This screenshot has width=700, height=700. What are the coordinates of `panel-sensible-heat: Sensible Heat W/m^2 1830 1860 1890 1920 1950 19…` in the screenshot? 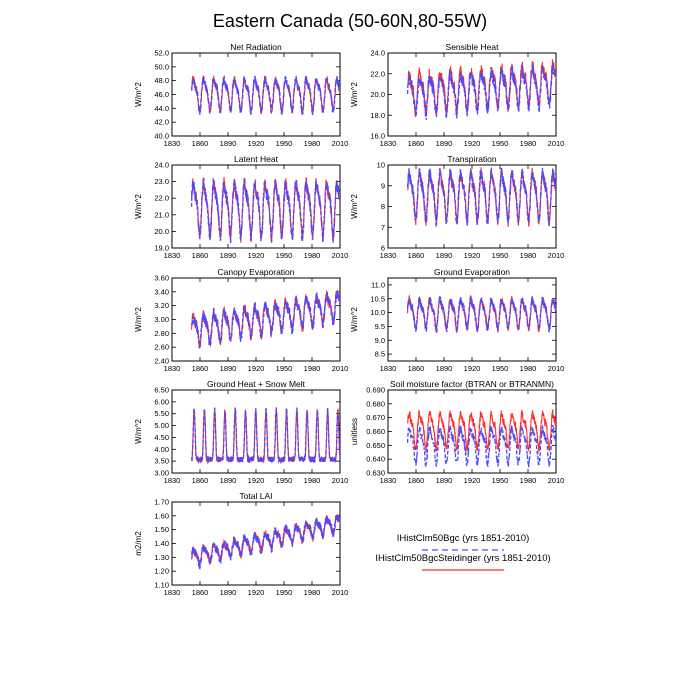 It's located at (457, 95).